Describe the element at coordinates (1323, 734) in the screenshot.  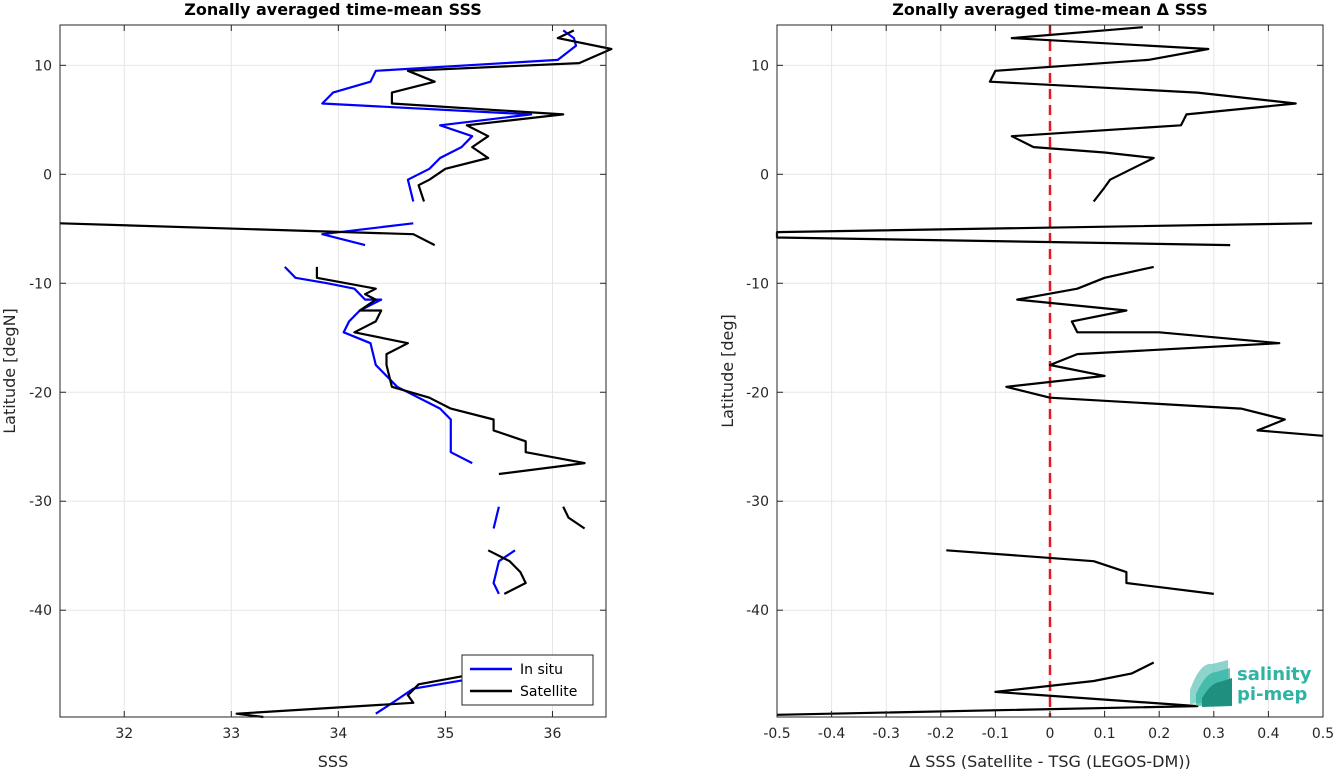
I see `delta-sss-x-tick-label: 0.5` at that location.